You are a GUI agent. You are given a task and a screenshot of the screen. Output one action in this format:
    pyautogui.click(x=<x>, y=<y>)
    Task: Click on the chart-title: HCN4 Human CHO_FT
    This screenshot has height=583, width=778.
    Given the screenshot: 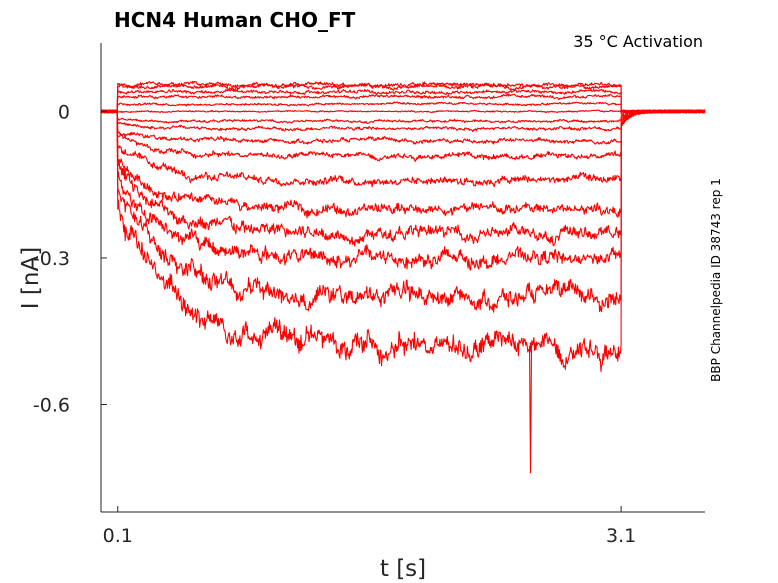 What is the action you would take?
    pyautogui.click(x=235, y=20)
    